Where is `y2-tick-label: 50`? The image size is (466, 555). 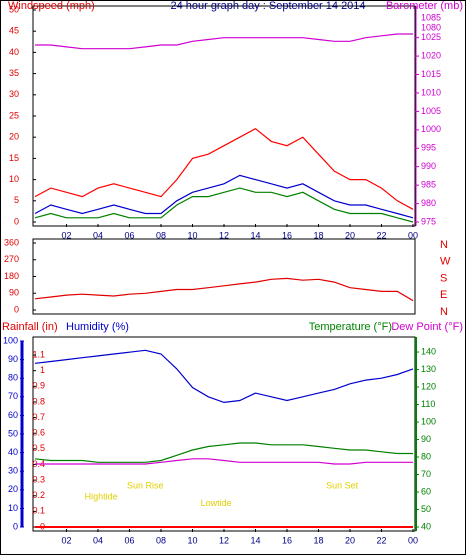 y2-tick-label: 50 is located at coordinates (426, 509).